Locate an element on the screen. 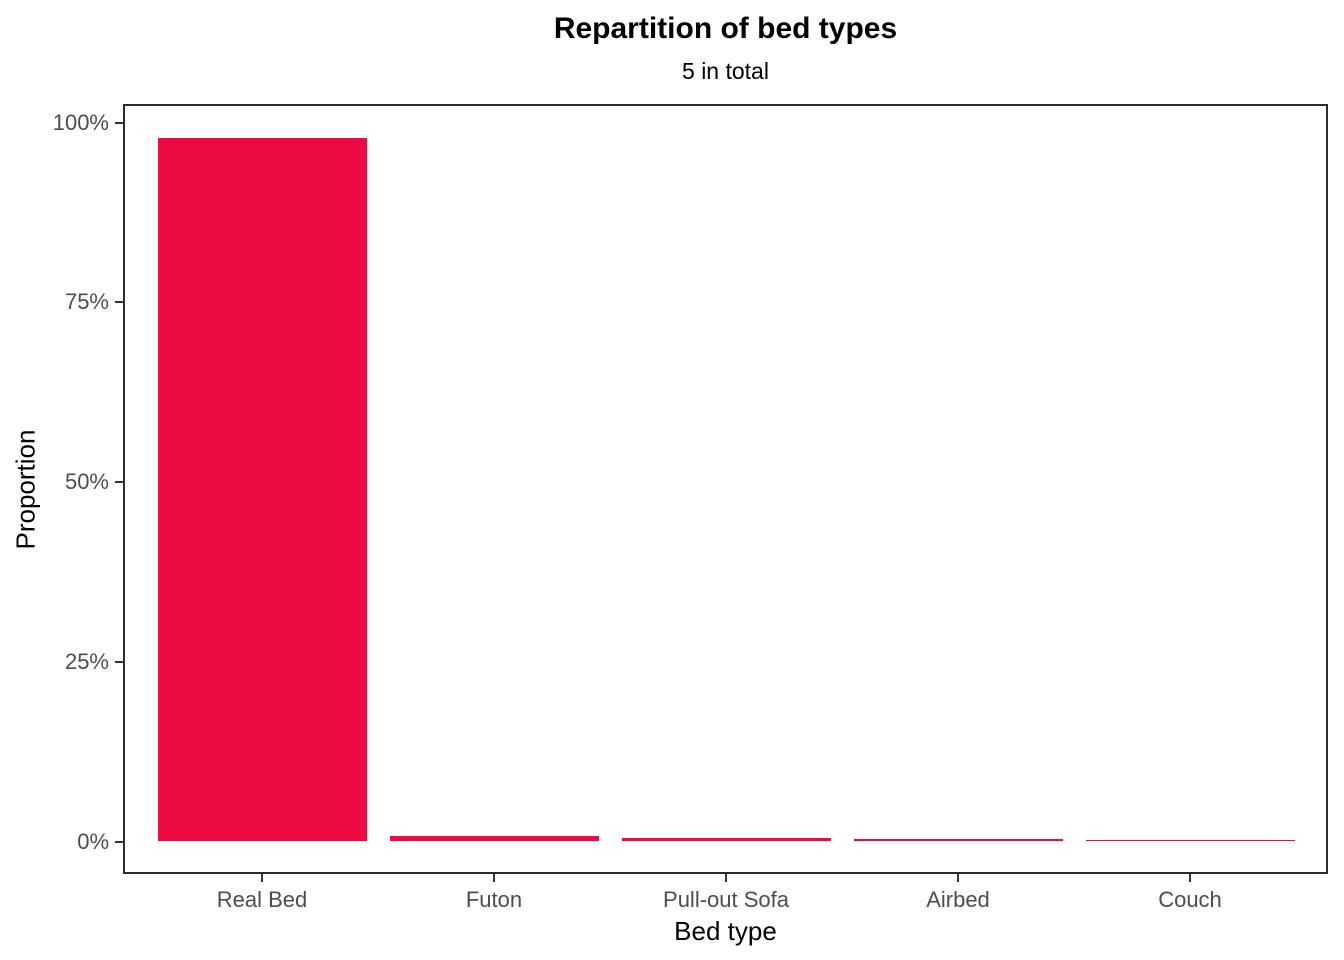 This screenshot has height=960, width=1344. x-tick-mark-real-bed is located at coordinates (262, 878).